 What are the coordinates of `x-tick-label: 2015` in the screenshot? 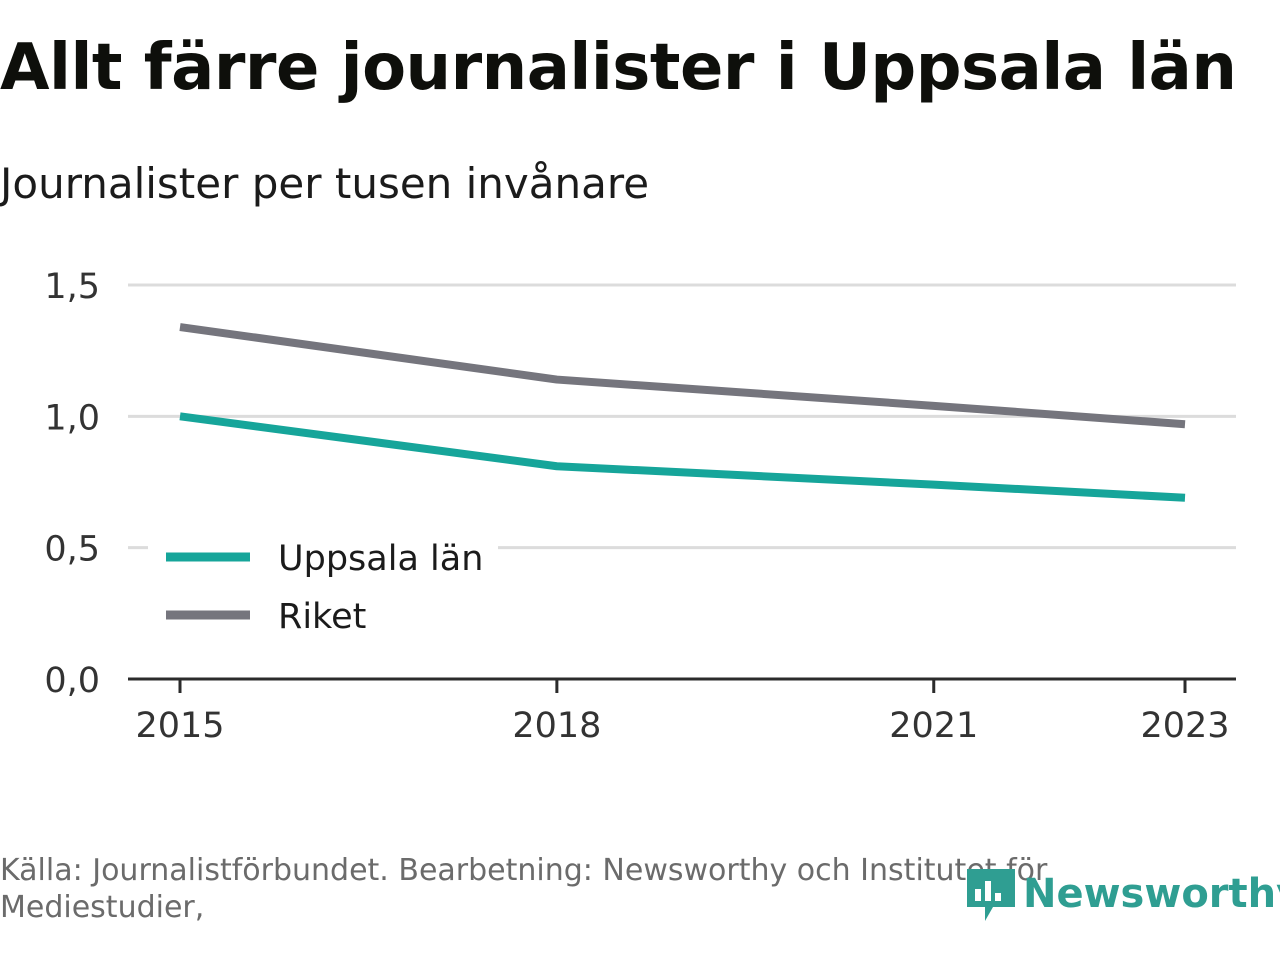 It's located at (179, 726).